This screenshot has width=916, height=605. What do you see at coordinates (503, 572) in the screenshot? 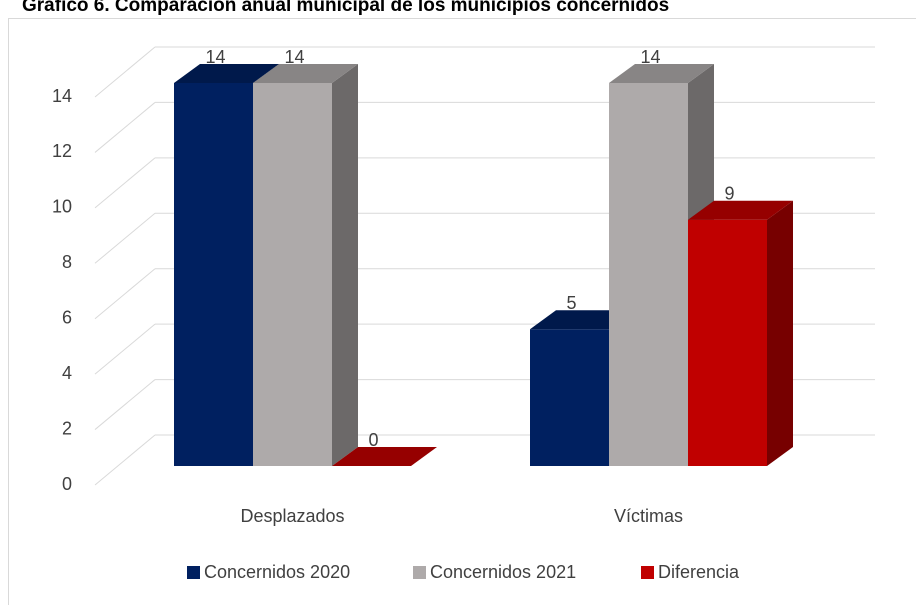
I see `legend-label: Concernidos 2021` at bounding box center [503, 572].